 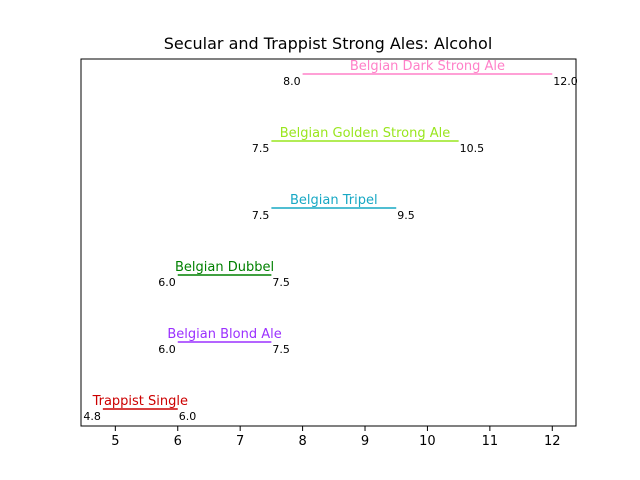 What do you see at coordinates (406, 215) in the screenshot?
I see `range-max-label: 9.5` at bounding box center [406, 215].